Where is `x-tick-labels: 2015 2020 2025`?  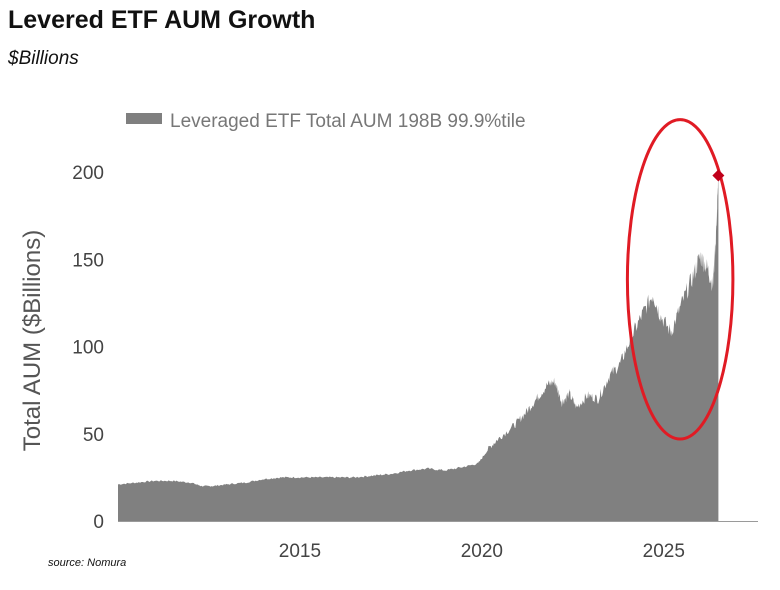 x-tick-labels: 2015 2020 2025 is located at coordinates (482, 551).